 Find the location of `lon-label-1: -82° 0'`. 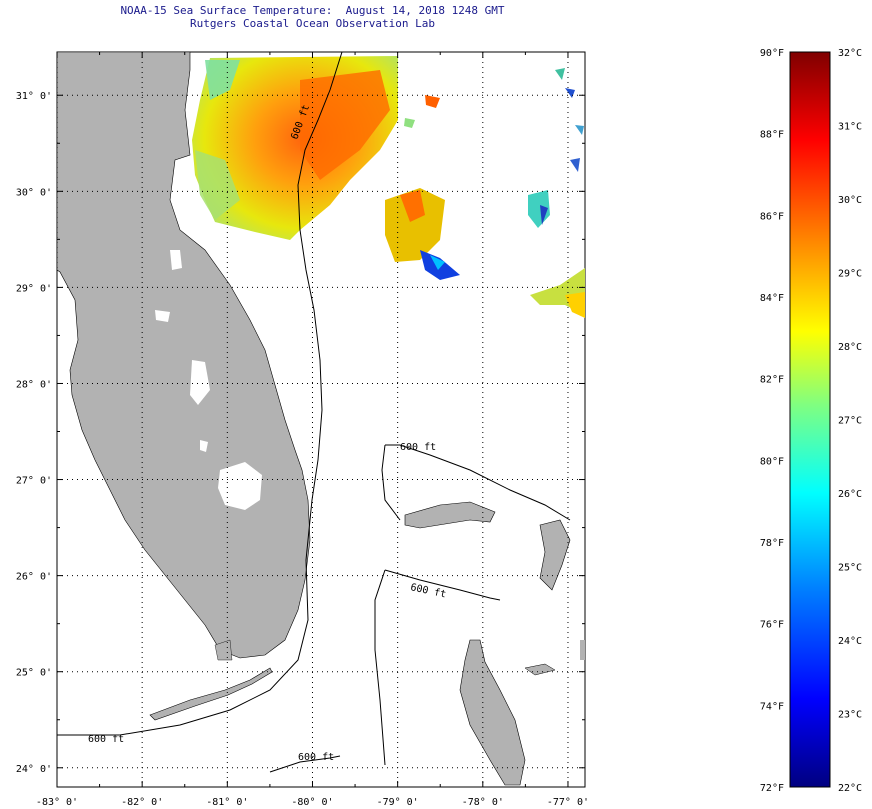

lon-label-1: -82° 0' is located at coordinates (142, 802).